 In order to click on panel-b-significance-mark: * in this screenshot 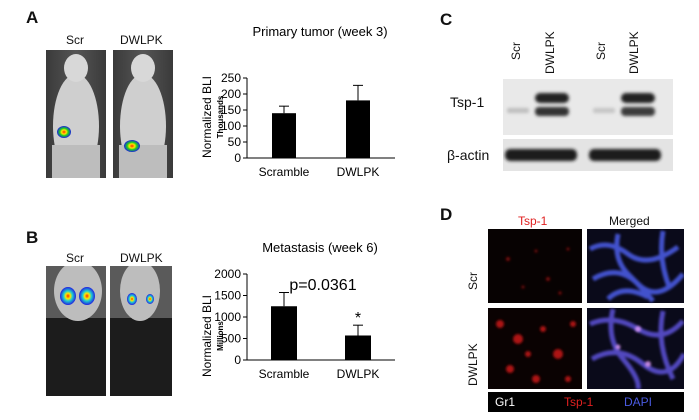, I will do `click(358, 318)`.